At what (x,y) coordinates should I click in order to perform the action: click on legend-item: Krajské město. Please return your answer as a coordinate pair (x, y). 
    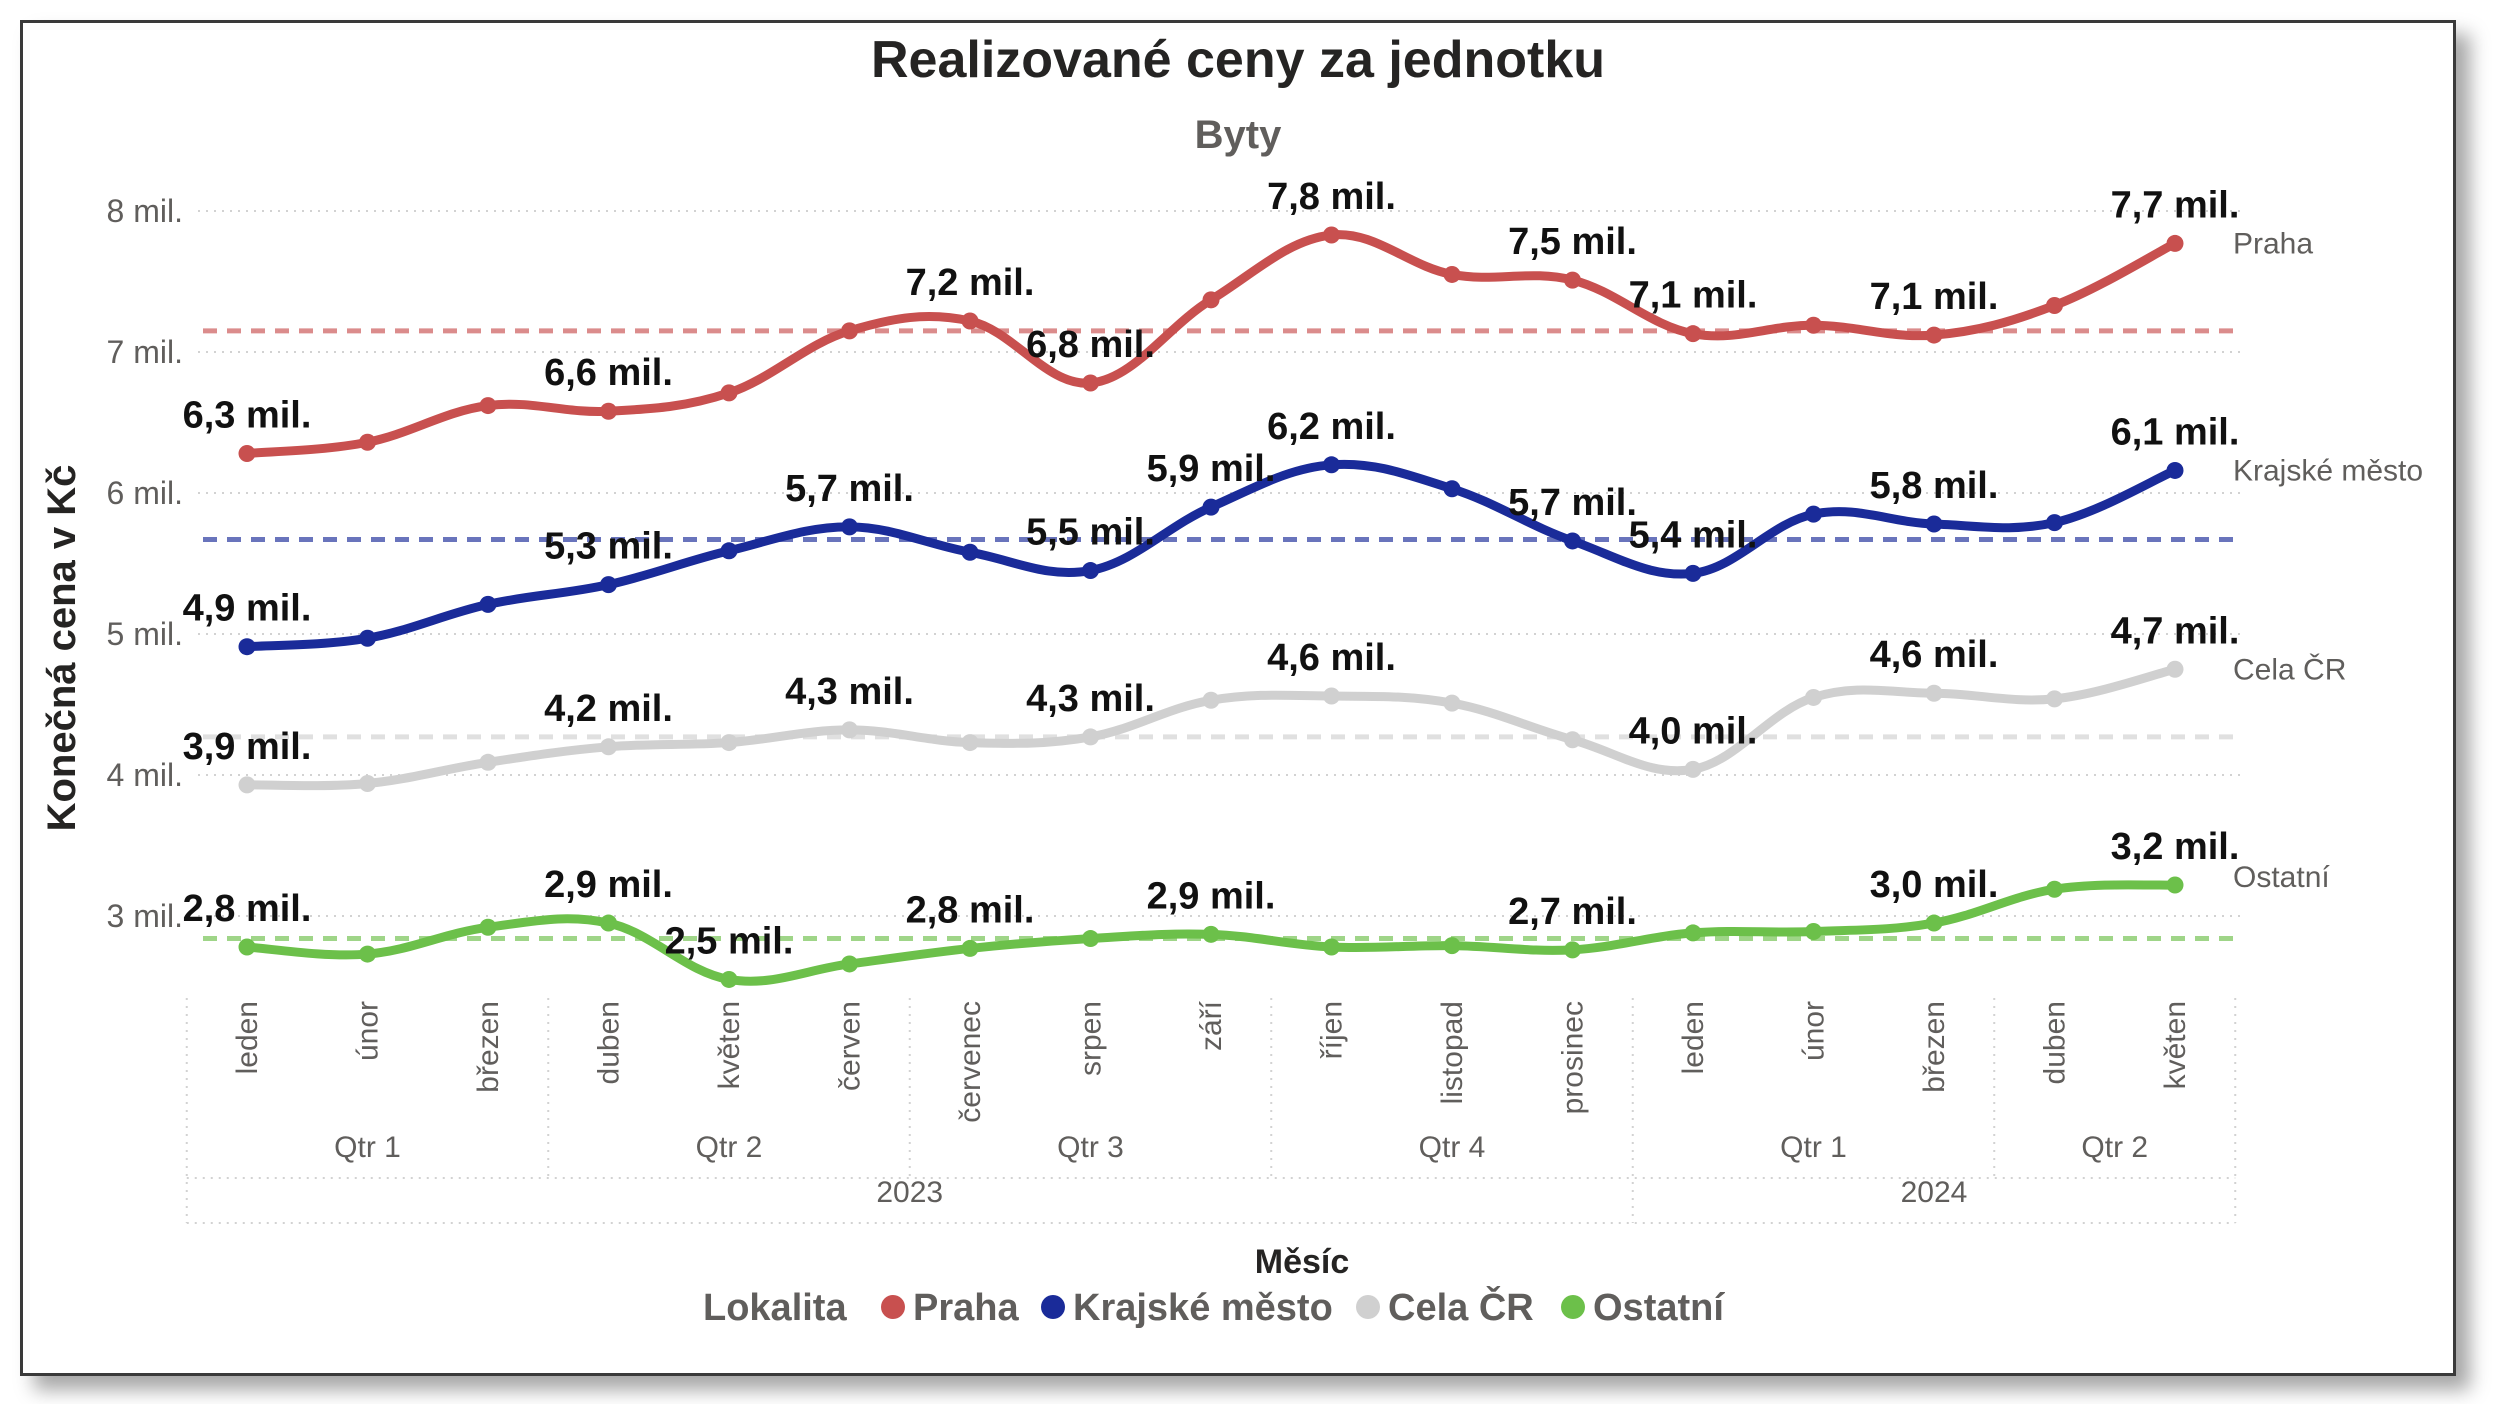
    Looking at the image, I should click on (1187, 1308).